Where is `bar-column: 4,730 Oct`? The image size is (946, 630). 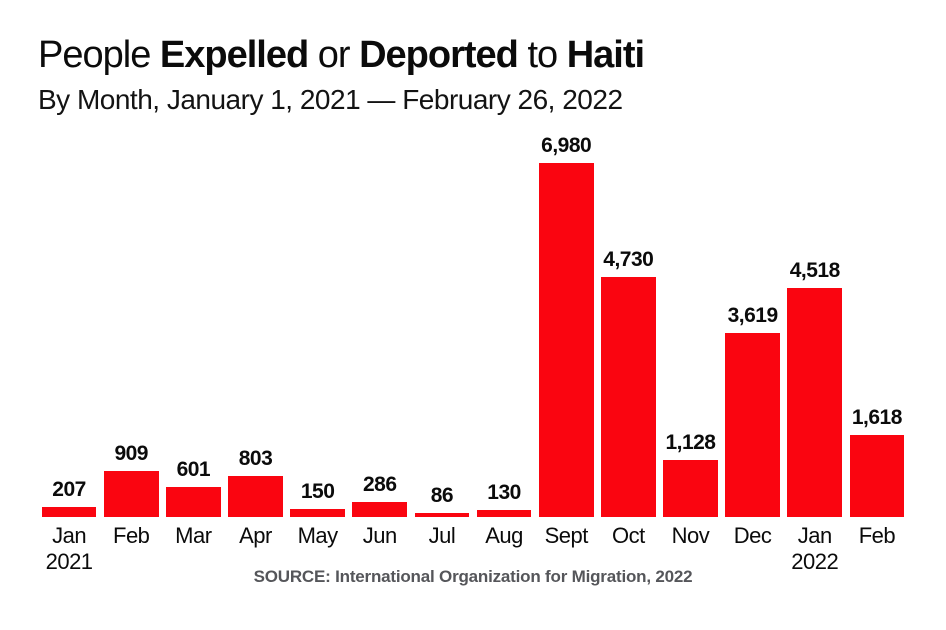
bar-column: 4,730 Oct is located at coordinates (628, 354).